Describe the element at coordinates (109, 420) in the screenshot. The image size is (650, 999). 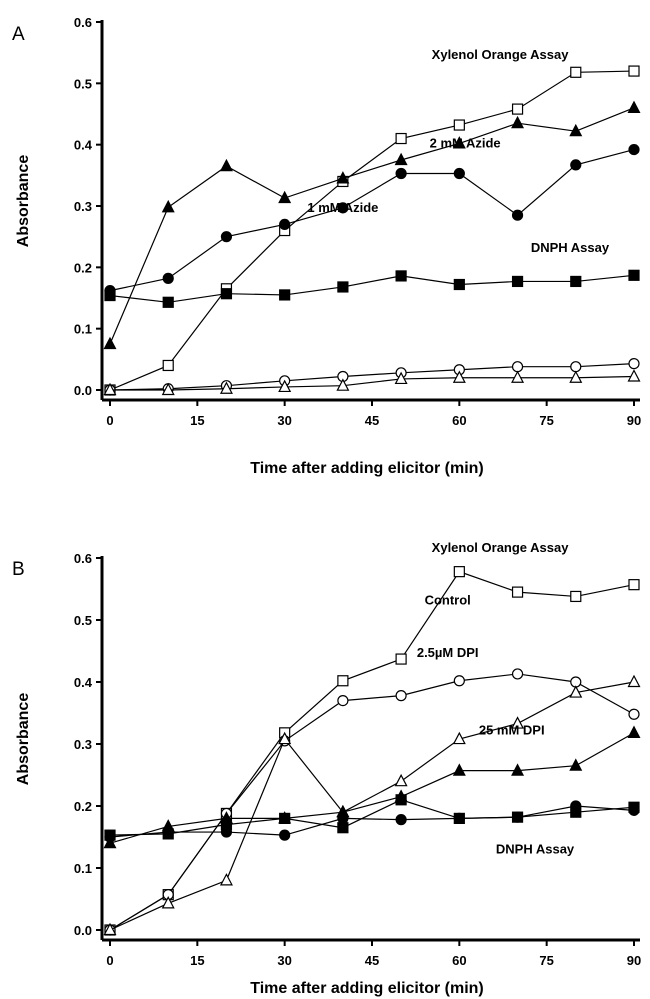
I see `panel-a-x-tick-label: 0` at that location.